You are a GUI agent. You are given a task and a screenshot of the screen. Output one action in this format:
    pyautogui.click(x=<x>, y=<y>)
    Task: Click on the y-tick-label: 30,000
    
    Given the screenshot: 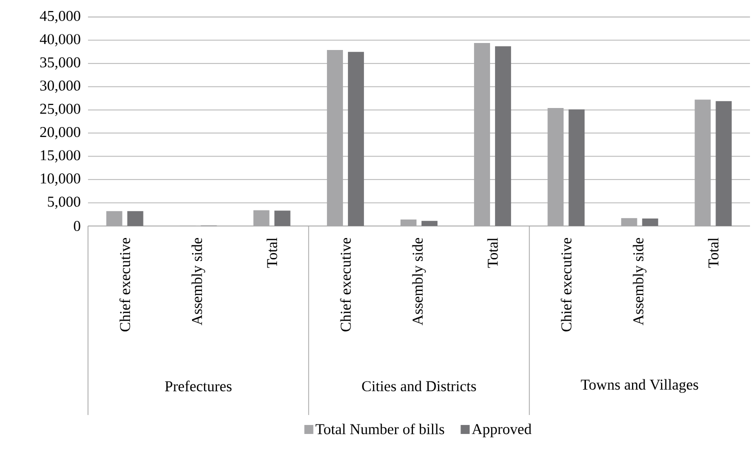 What is the action you would take?
    pyautogui.click(x=60, y=86)
    